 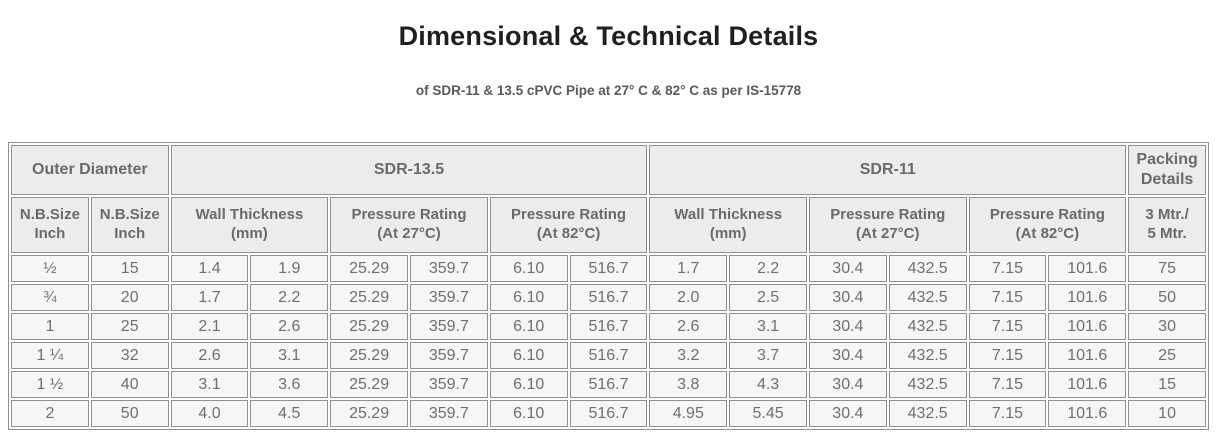 What do you see at coordinates (50, 225) in the screenshot?
I see `header-nb-size-inch-1: N.B.Size Inch` at bounding box center [50, 225].